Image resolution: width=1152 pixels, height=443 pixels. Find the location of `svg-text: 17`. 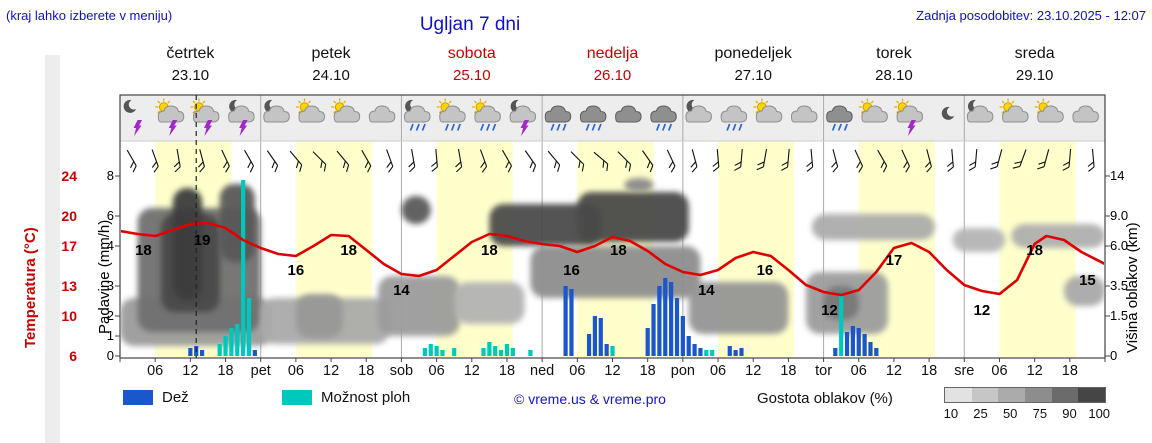

svg-text: 17 is located at coordinates (894, 260).